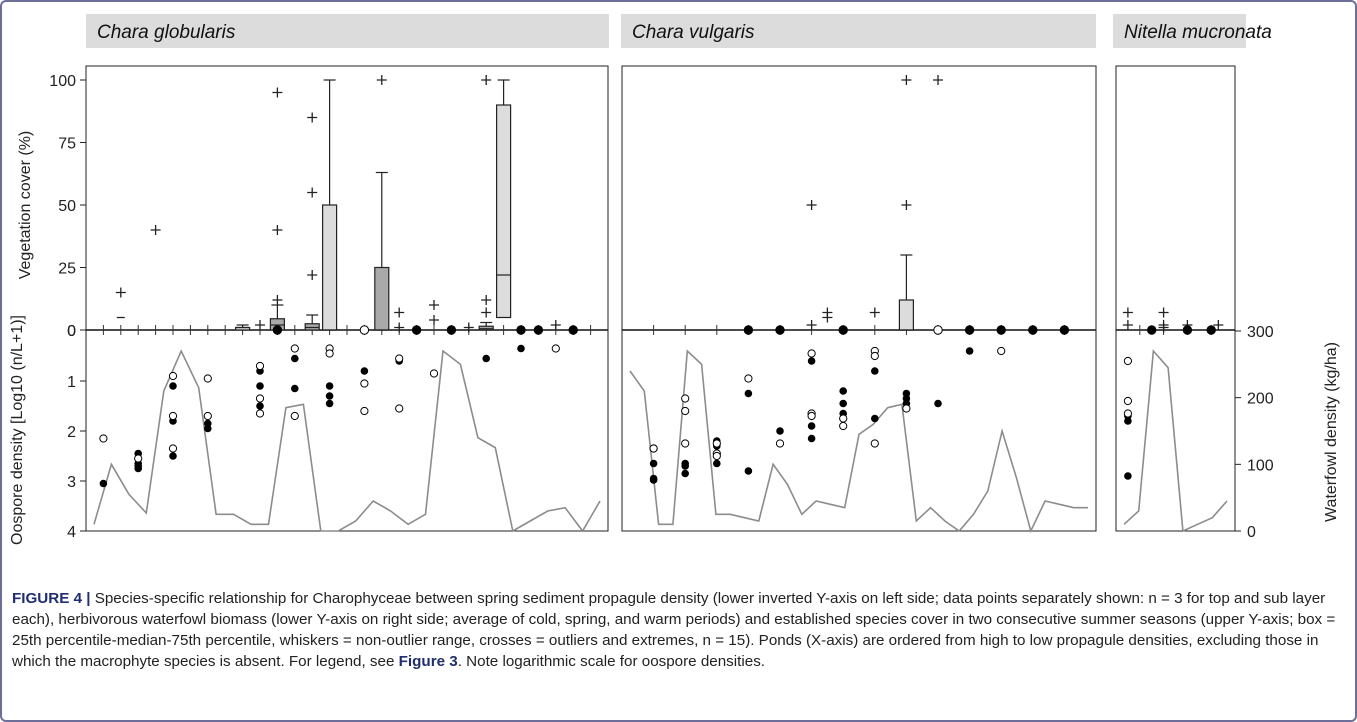 This screenshot has height=722, width=1357. Describe the element at coordinates (1198, 32) in the screenshot. I see `panel-title: Nitella mucronata` at that location.